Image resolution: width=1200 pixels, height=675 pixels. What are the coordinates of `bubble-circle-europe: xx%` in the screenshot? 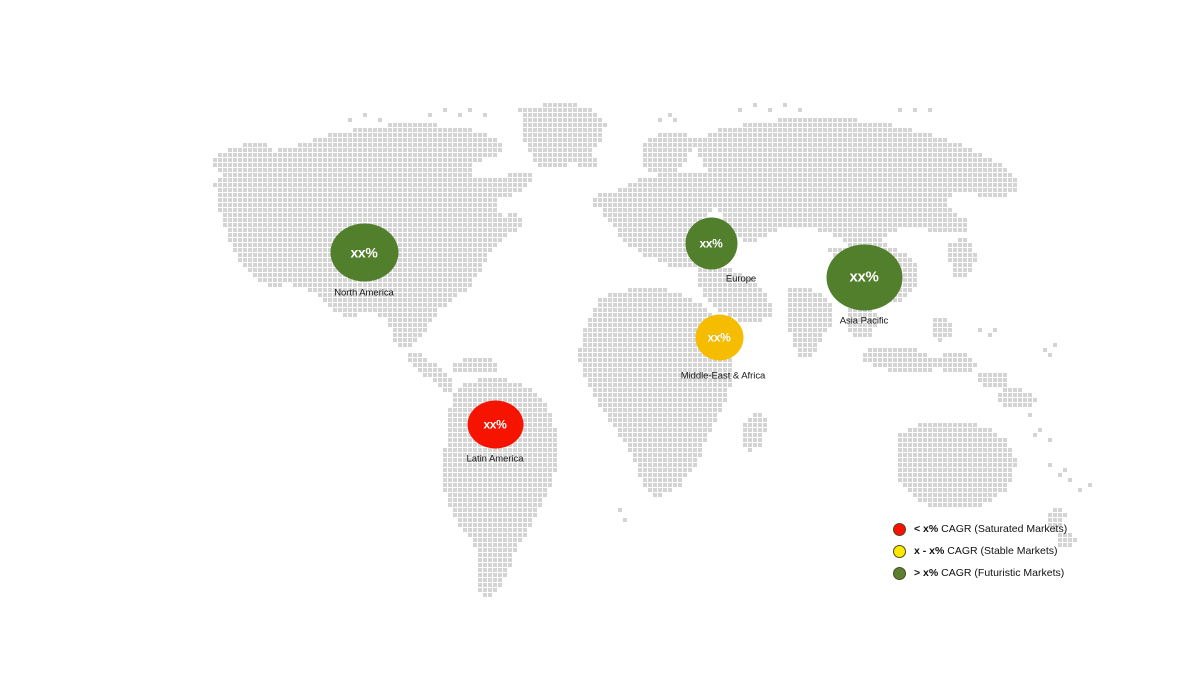 It's located at (711, 243).